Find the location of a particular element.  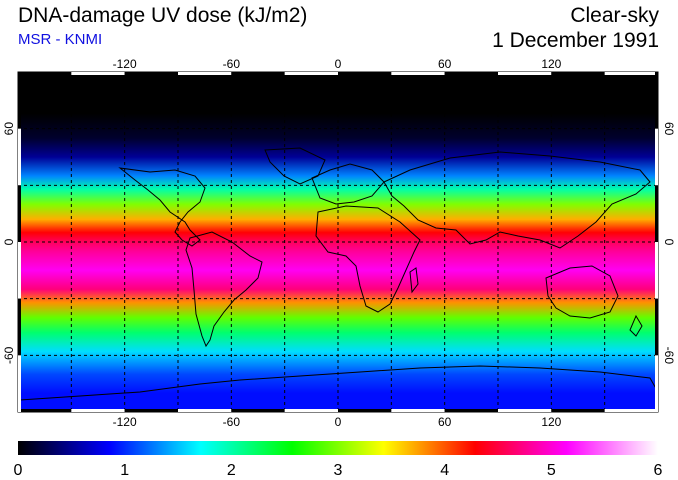

coastline-greenland is located at coordinates (295, 166).